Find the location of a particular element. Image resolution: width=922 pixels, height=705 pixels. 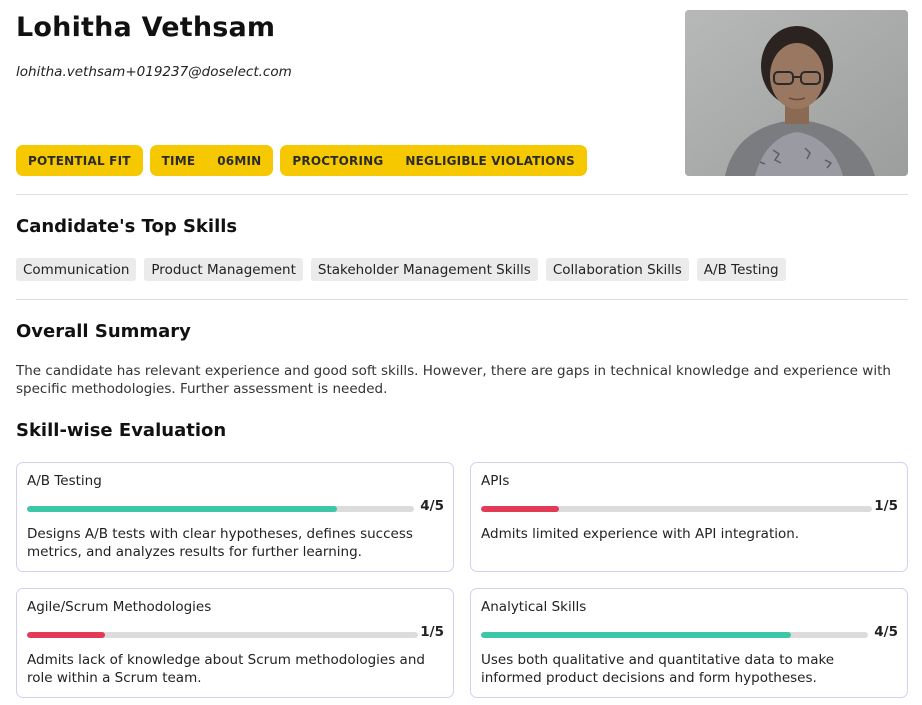

skill-card-title: A/B Testing is located at coordinates (64, 481).